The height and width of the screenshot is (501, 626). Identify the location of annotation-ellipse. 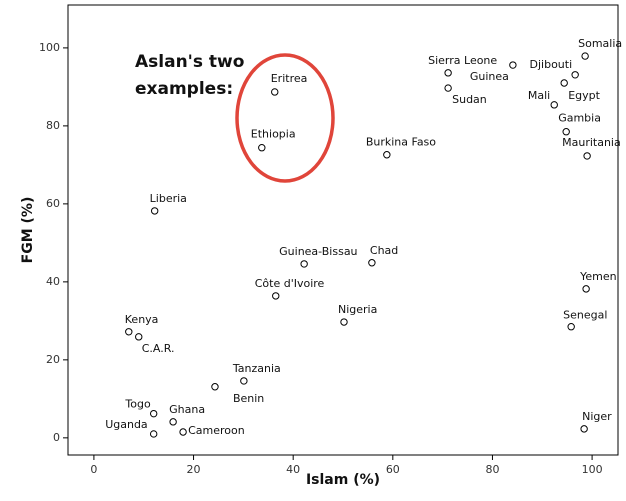
(285, 118).